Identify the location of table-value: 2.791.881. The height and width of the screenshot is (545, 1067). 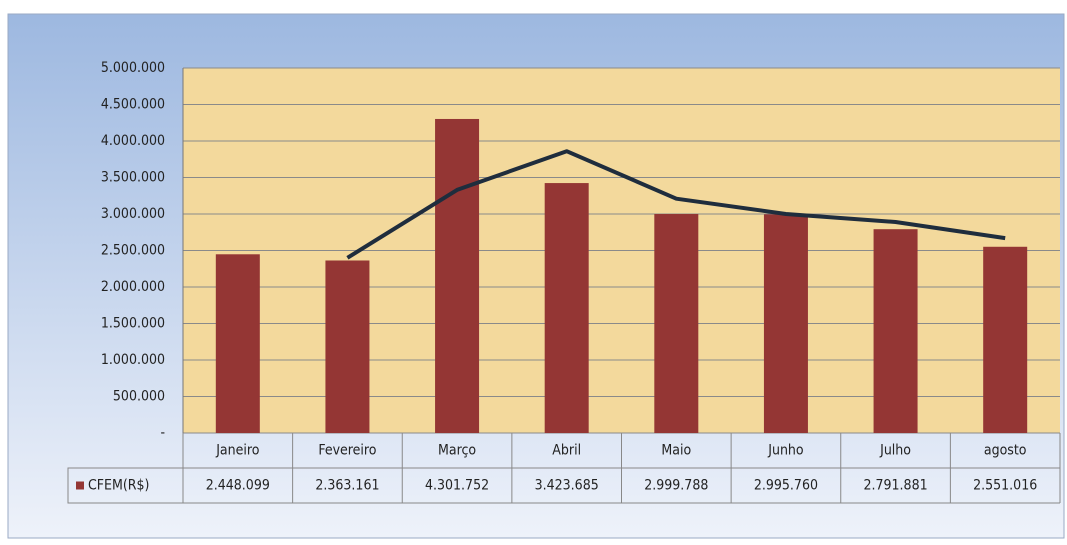
(896, 486).